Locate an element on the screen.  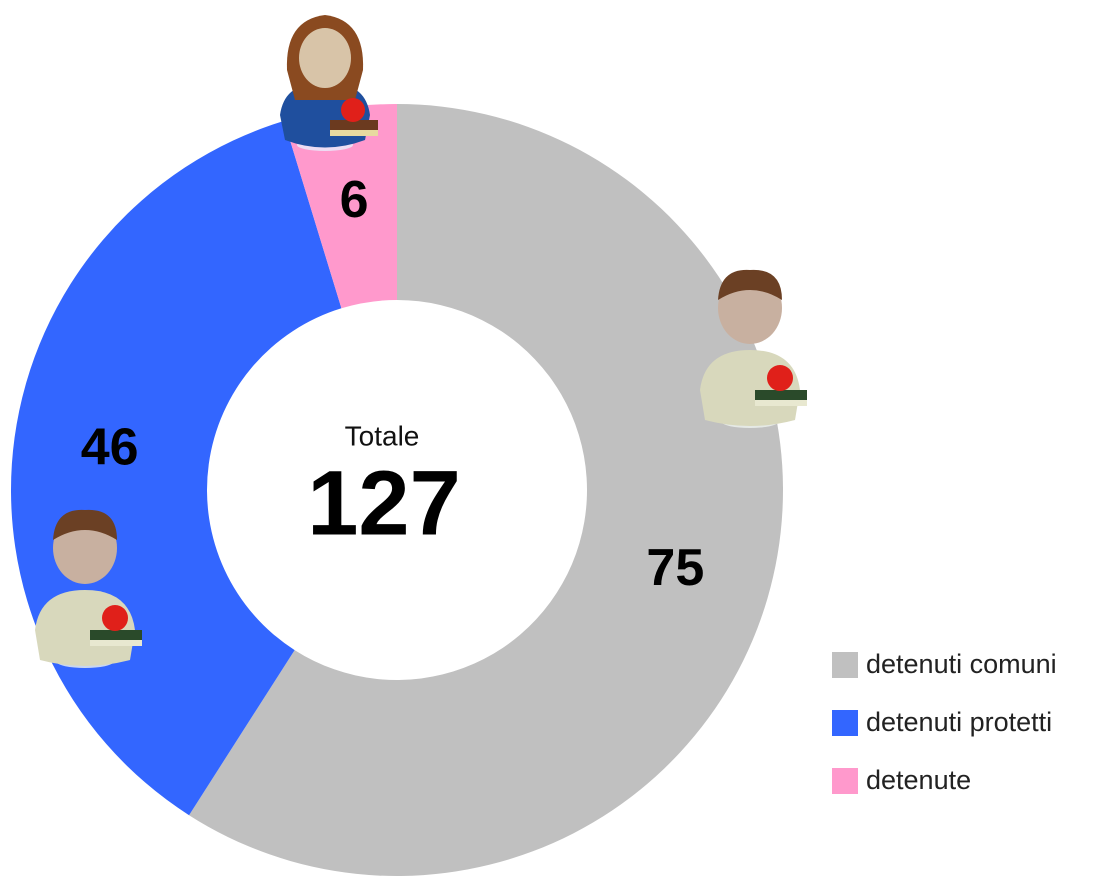
value-label: 6 is located at coordinates (354, 200).